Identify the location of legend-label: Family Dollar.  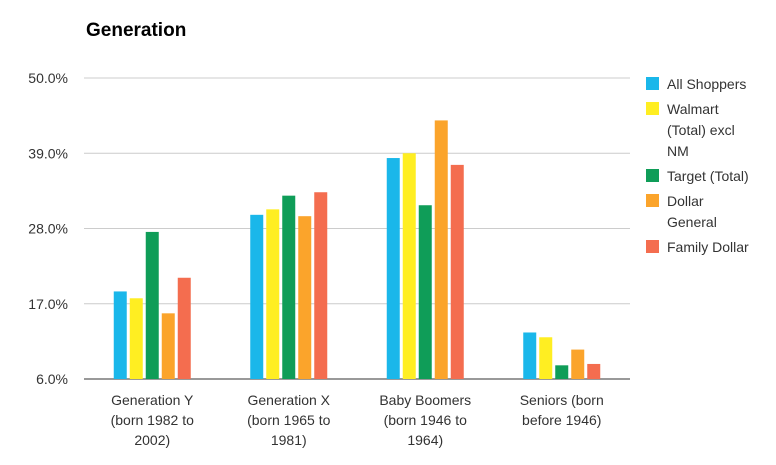
(708, 247).